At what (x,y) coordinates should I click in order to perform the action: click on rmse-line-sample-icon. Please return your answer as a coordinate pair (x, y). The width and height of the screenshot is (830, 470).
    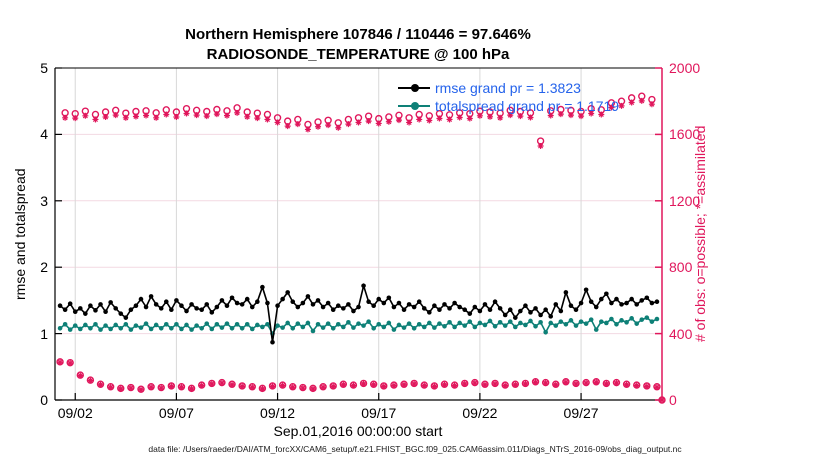
    Looking at the image, I should click on (414, 88).